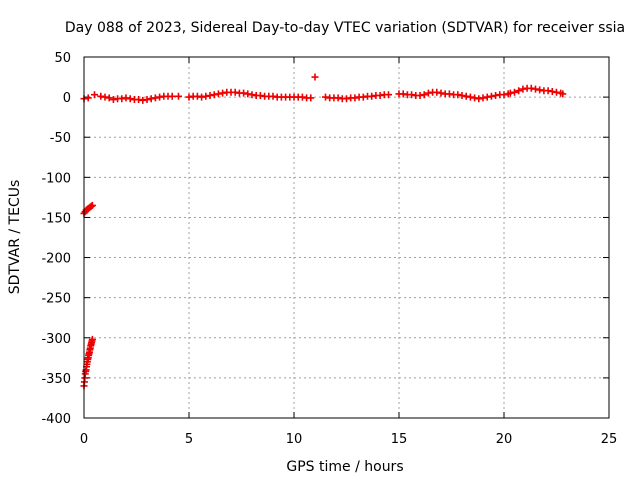  Describe the element at coordinates (56, 259) in the screenshot. I see `y-tick-label: -200` at that location.